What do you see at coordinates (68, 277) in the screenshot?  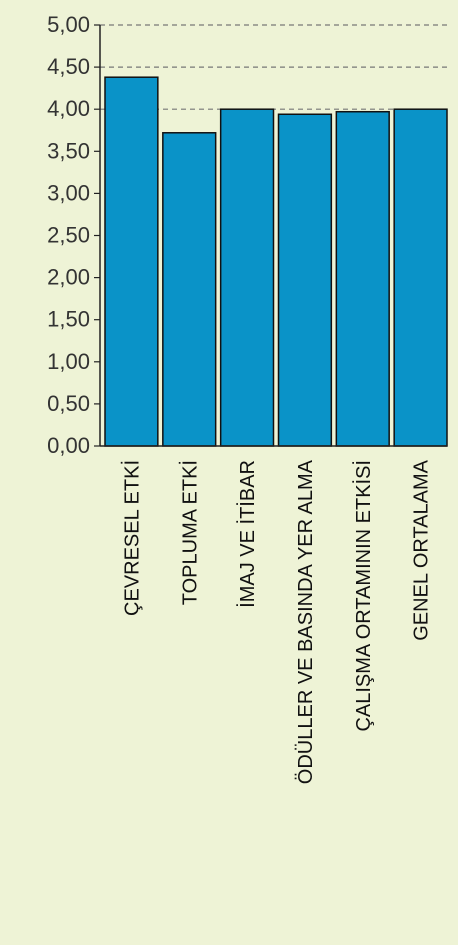 I see `y-tick-label: 2,00` at bounding box center [68, 277].